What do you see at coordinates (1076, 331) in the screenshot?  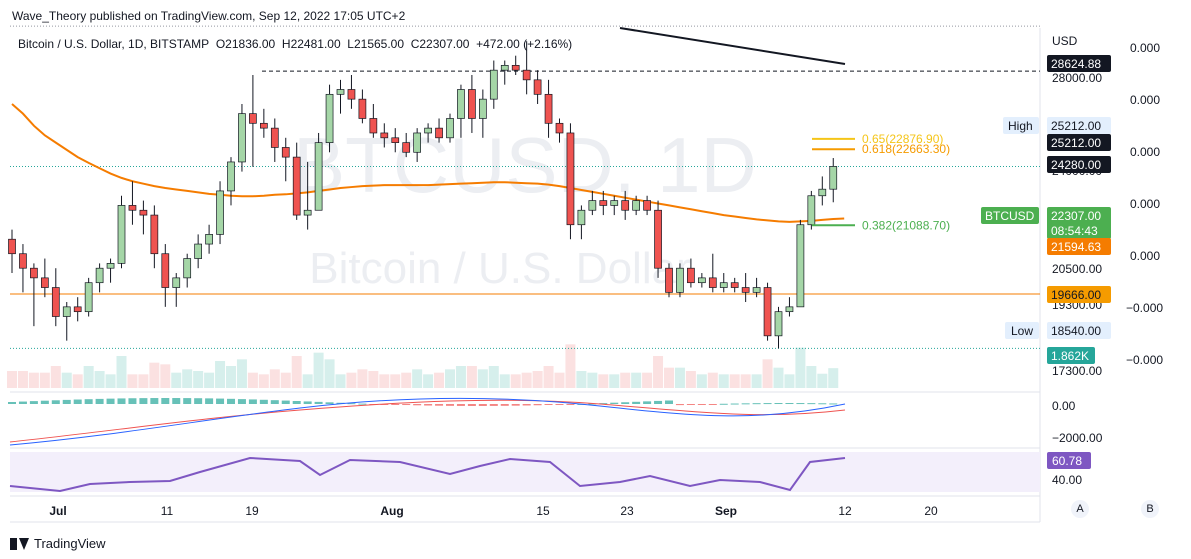 I see `low-value-tag: 18540.00` at bounding box center [1076, 331].